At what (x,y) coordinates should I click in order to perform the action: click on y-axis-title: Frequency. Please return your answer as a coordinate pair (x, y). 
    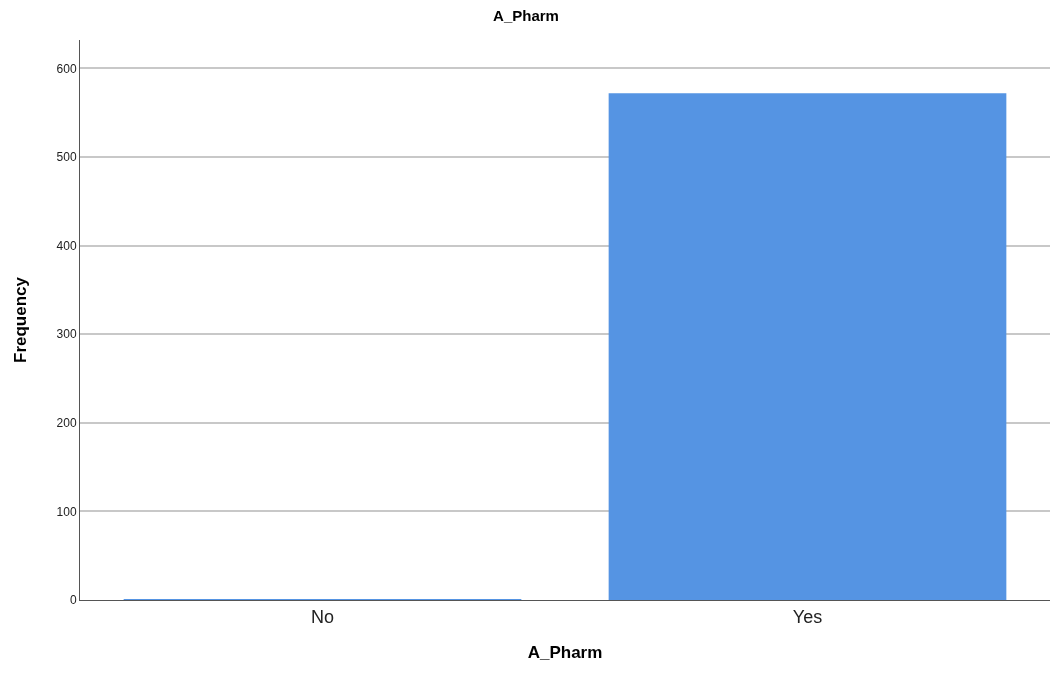
    Looking at the image, I should click on (21, 319).